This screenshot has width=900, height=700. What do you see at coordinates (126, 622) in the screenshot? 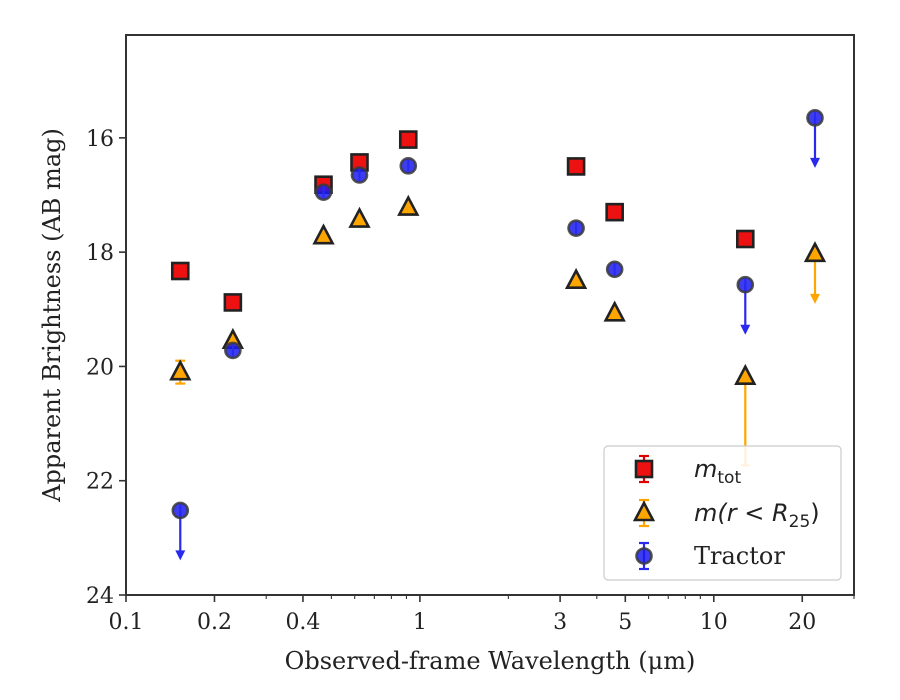
I see `x-tick-label: 0.1` at bounding box center [126, 622].